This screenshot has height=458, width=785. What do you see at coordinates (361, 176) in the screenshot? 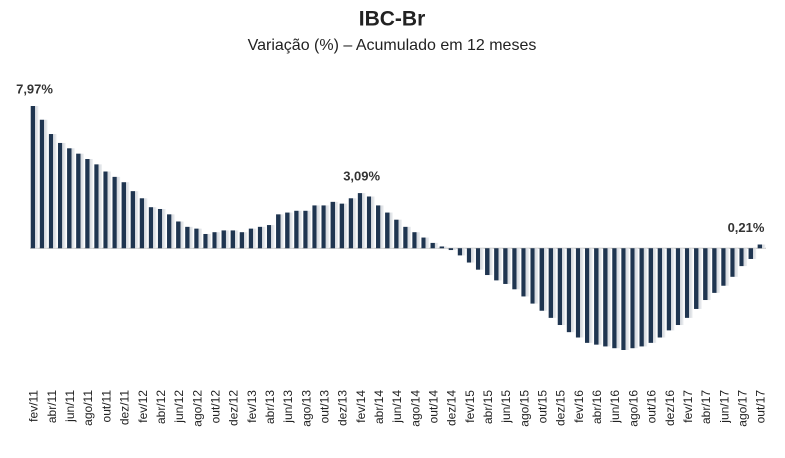
I see `value-label: 3,09%` at bounding box center [361, 176].